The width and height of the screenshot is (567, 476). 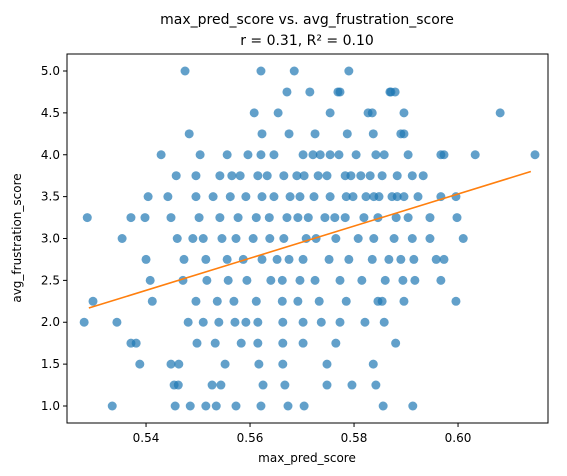 I want to click on y-tick-label: 1.5, so click(x=50, y=364).